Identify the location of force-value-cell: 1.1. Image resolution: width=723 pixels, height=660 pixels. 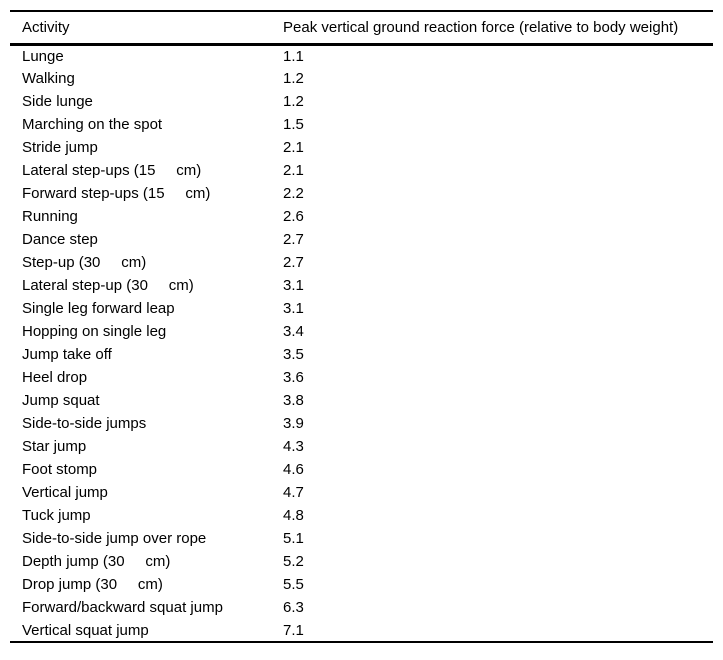
(293, 56).